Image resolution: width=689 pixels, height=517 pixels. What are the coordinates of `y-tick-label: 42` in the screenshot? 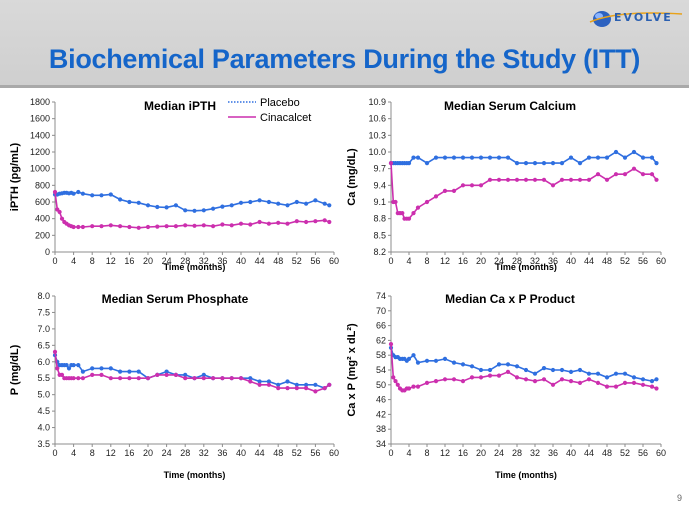 It's located at (381, 414).